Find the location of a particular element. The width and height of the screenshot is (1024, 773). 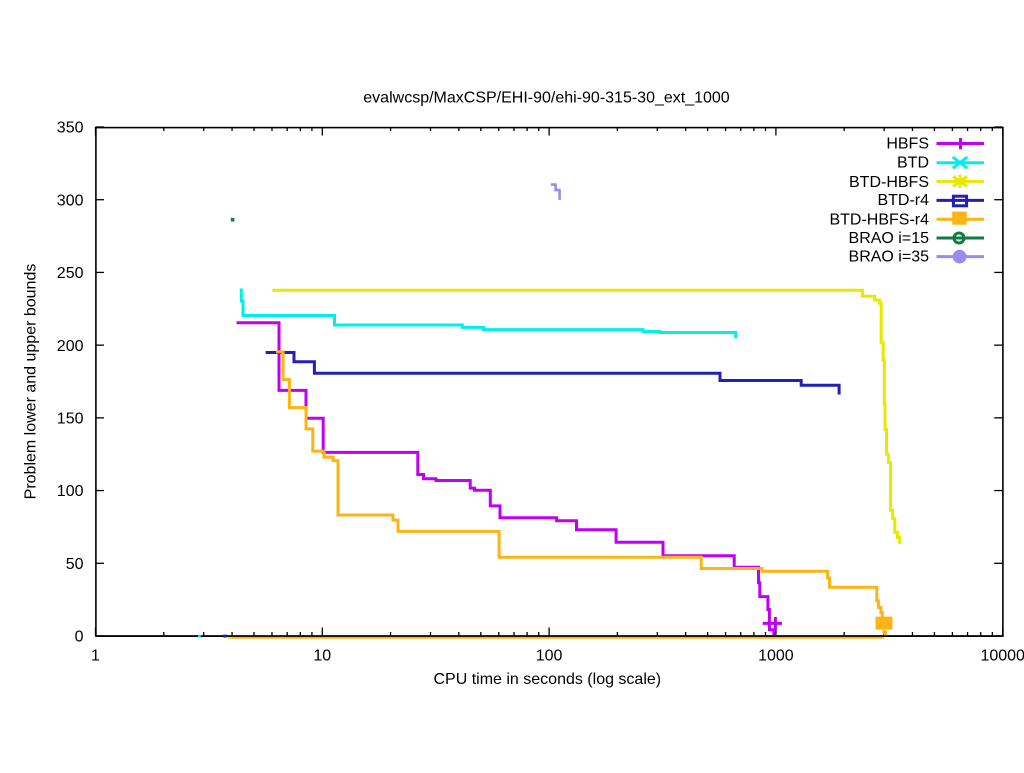

svg-text: BTD is located at coordinates (913, 163).